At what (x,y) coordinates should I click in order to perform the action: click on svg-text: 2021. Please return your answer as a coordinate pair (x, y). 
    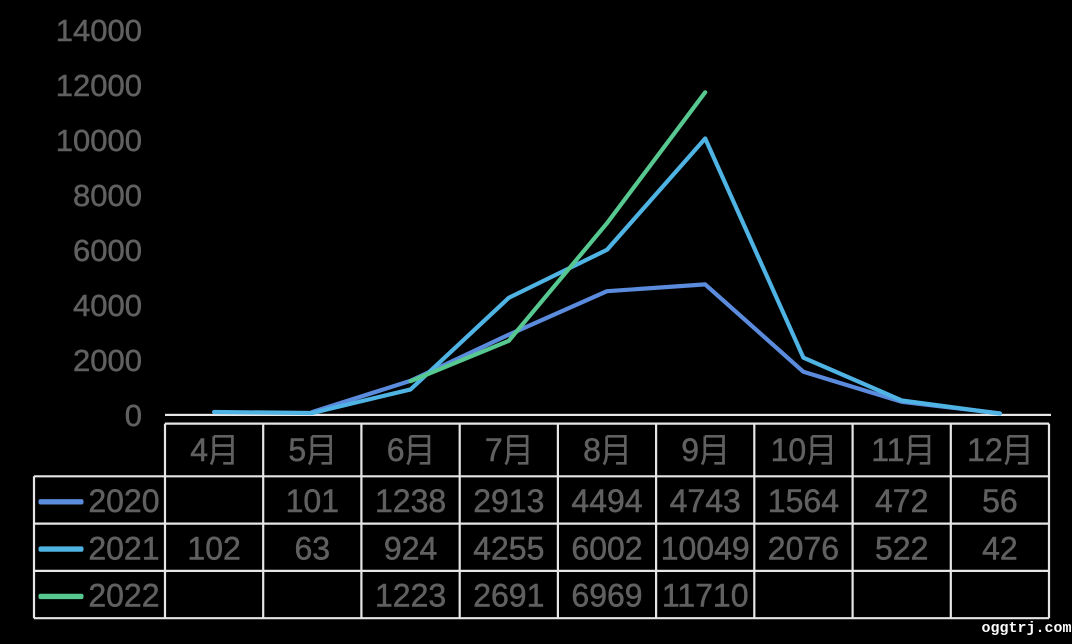
    Looking at the image, I should click on (123, 548).